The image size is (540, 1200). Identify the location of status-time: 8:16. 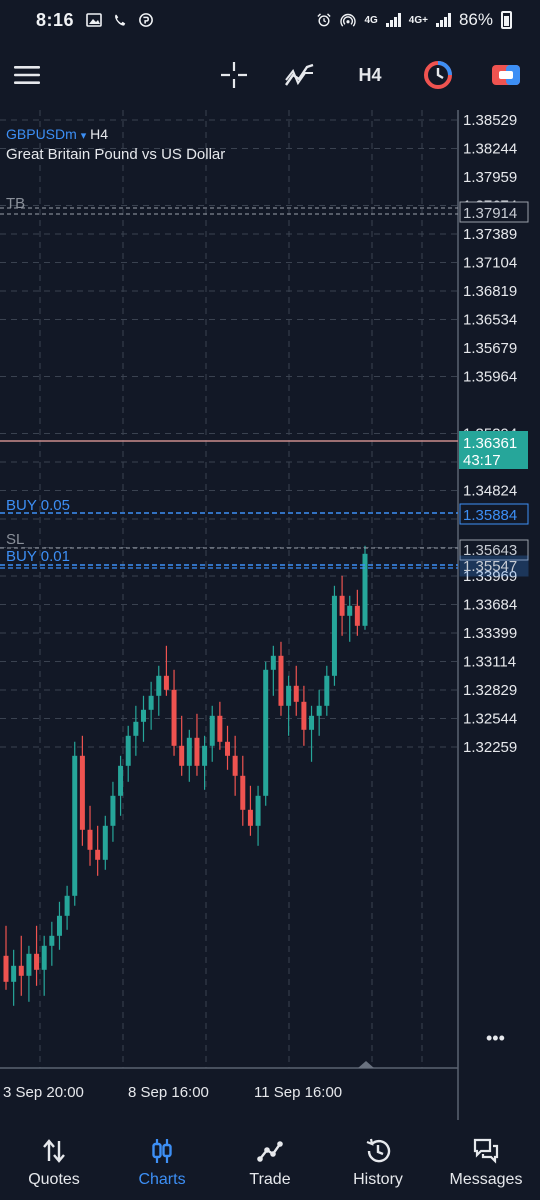
(55, 19).